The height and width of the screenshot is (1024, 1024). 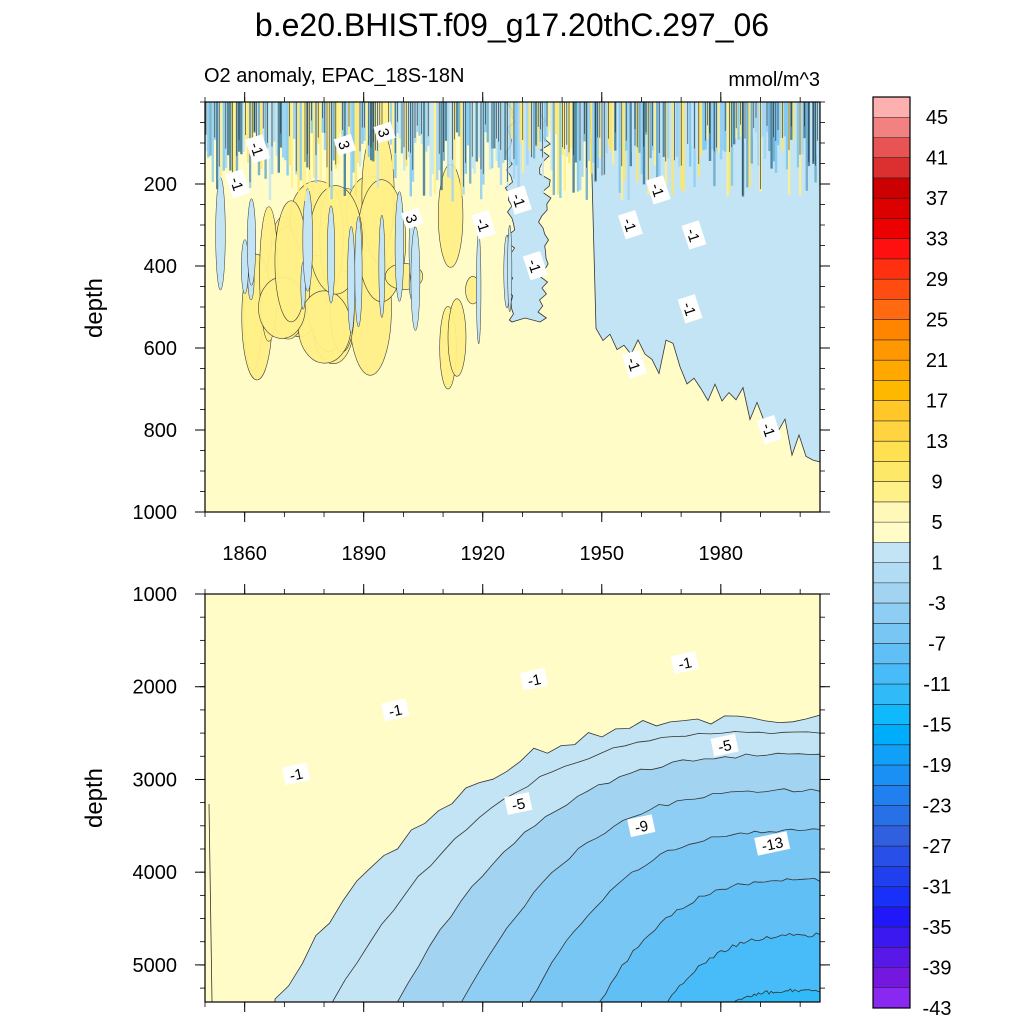 I want to click on bottom-contour-labels: -1 -1 -1 -1 -5 -5 -9 -13, so click(x=536, y=753).